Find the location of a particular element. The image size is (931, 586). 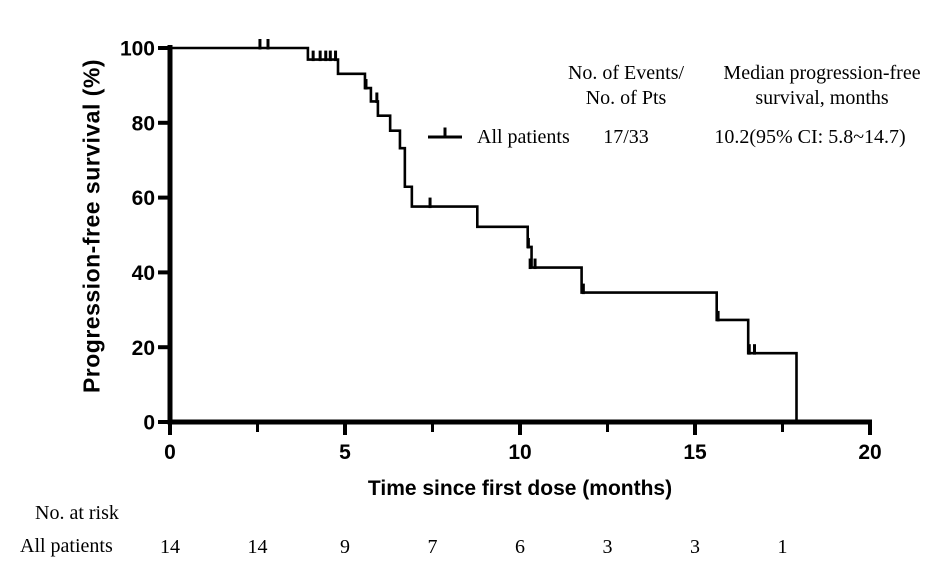

y-tick-label: 60 is located at coordinates (143, 198).